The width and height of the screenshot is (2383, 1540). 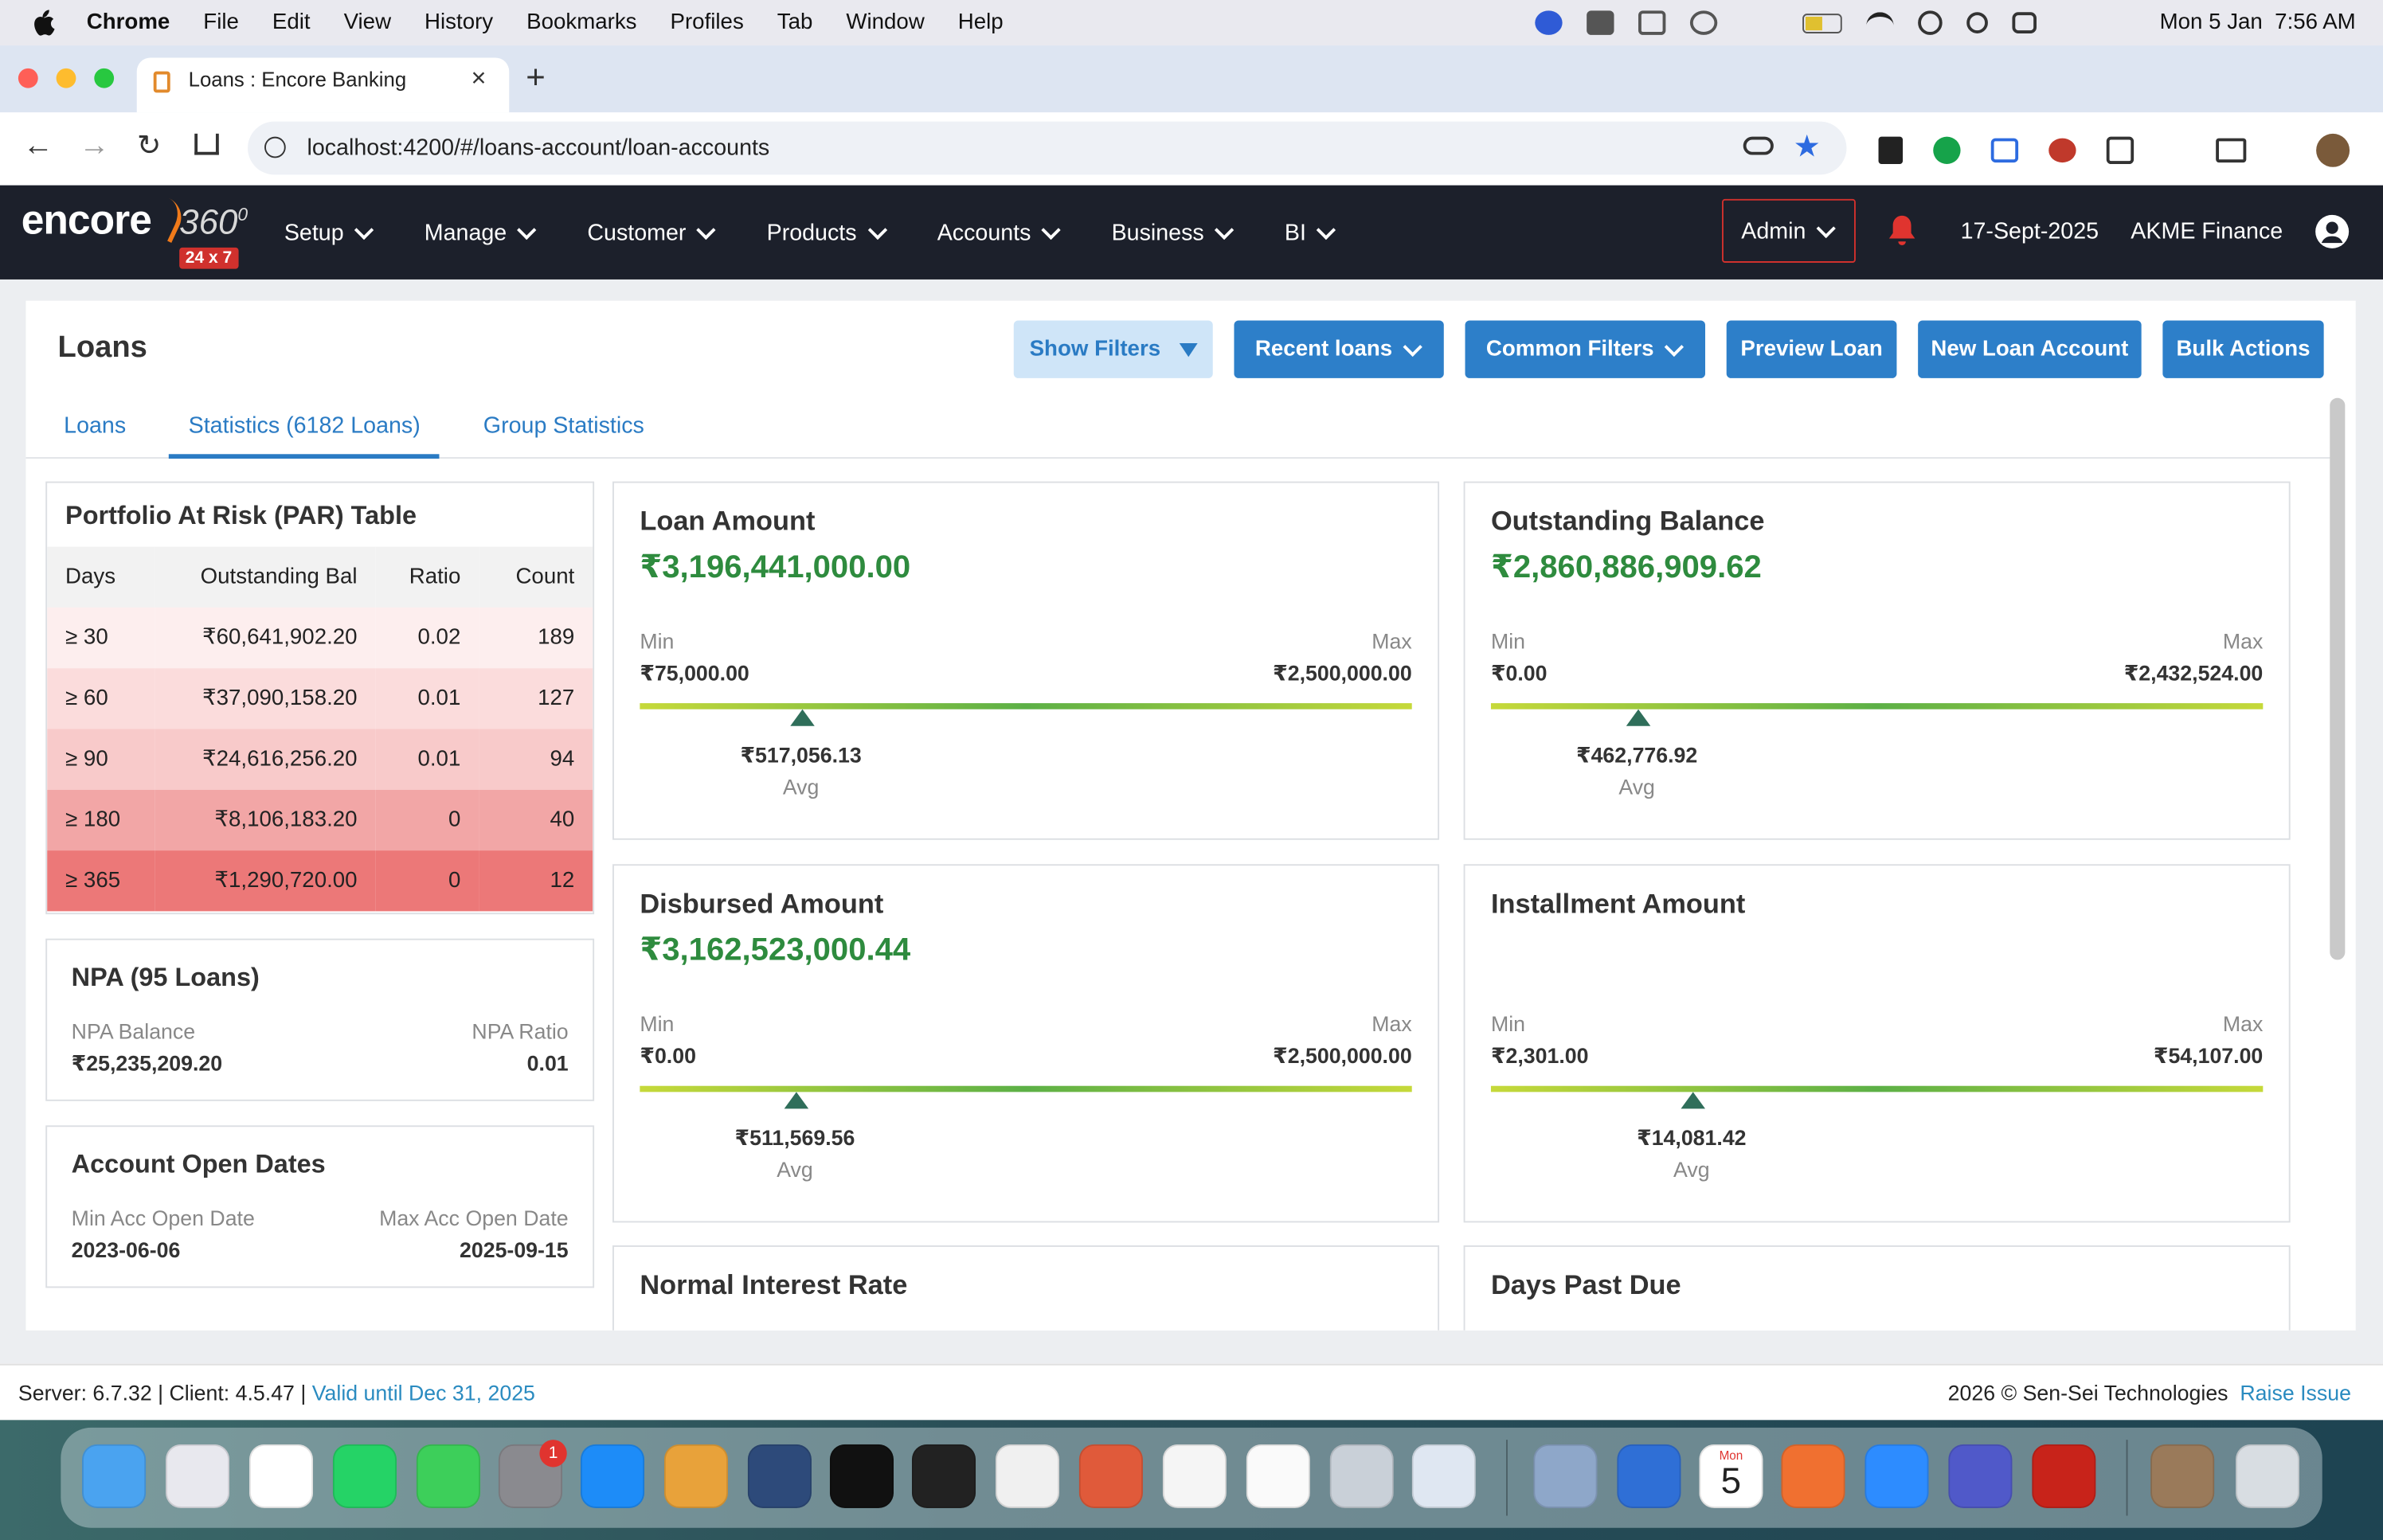 What do you see at coordinates (323, 85) in the screenshot?
I see `active-tab: Loans : Encore Banking ×` at bounding box center [323, 85].